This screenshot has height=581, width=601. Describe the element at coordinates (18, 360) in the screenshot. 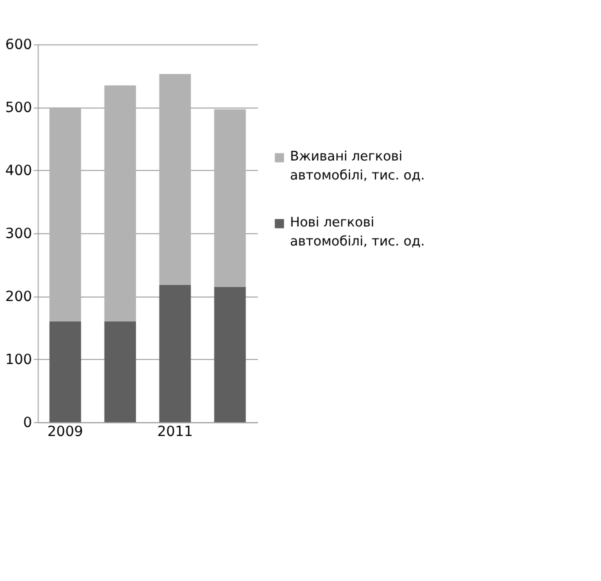

I see `y-tick-label: 100` at that location.